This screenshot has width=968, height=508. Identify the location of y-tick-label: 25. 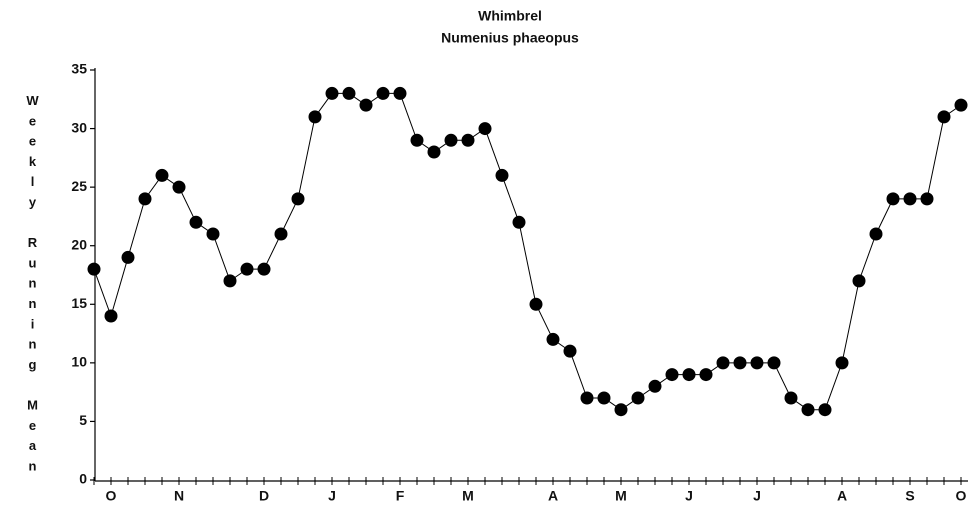
(79, 186).